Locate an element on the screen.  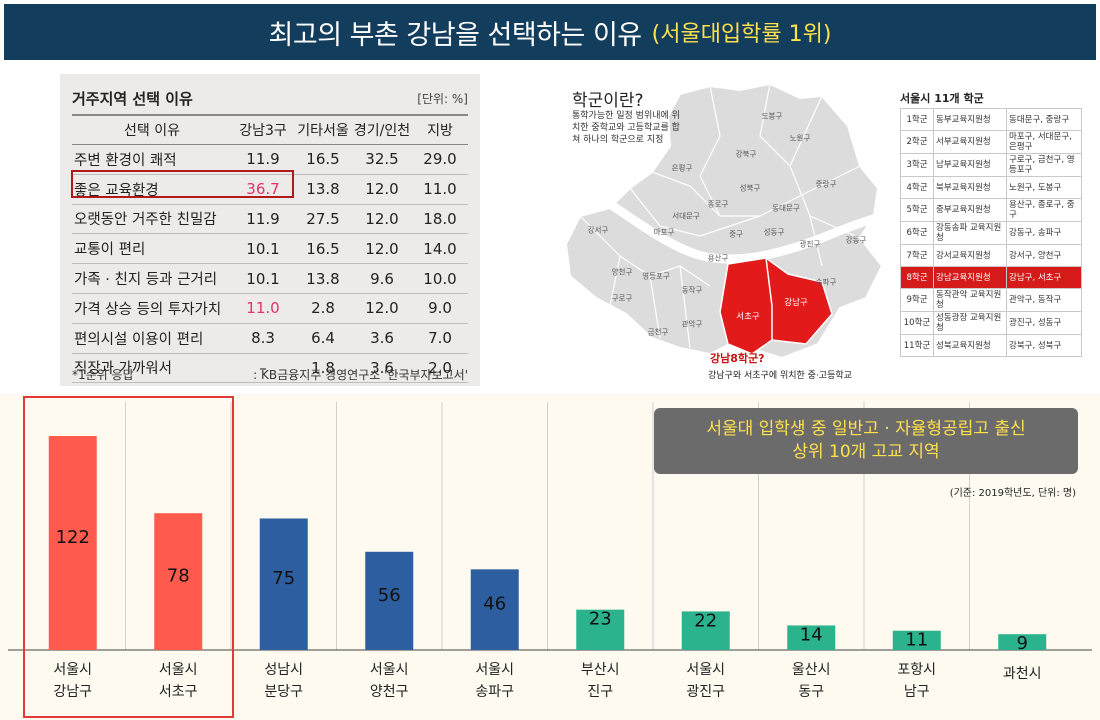
category-label: 성남시 is located at coordinates (283, 670).